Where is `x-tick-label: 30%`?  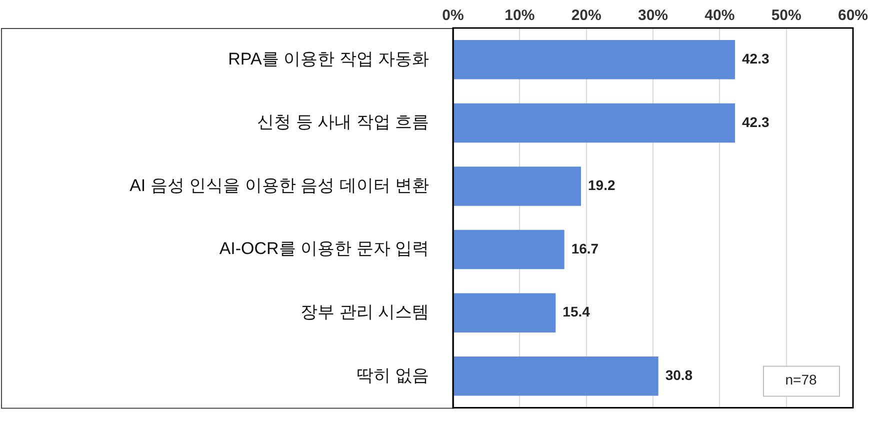 x-tick-label: 30% is located at coordinates (653, 15).